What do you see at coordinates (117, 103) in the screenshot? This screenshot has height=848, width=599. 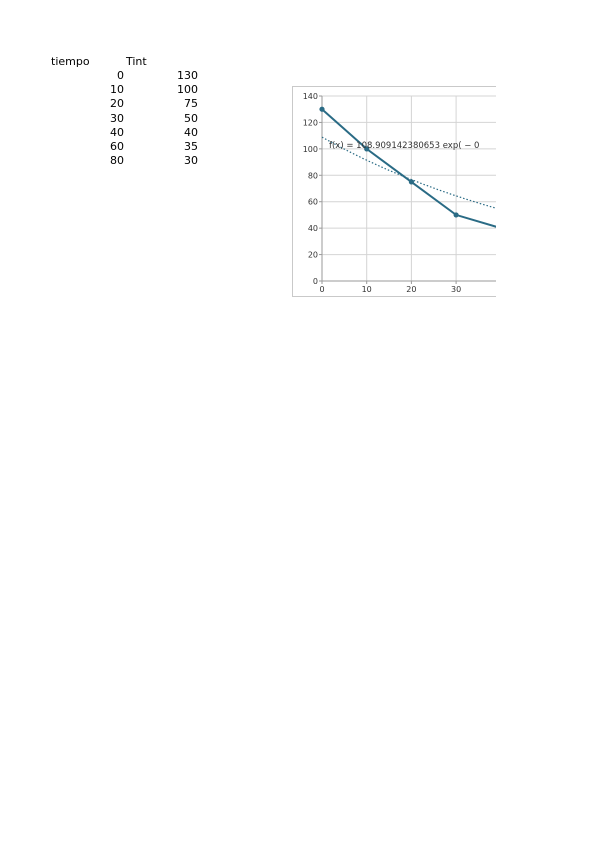 I see `cell-tiempo-2: 20` at bounding box center [117, 103].